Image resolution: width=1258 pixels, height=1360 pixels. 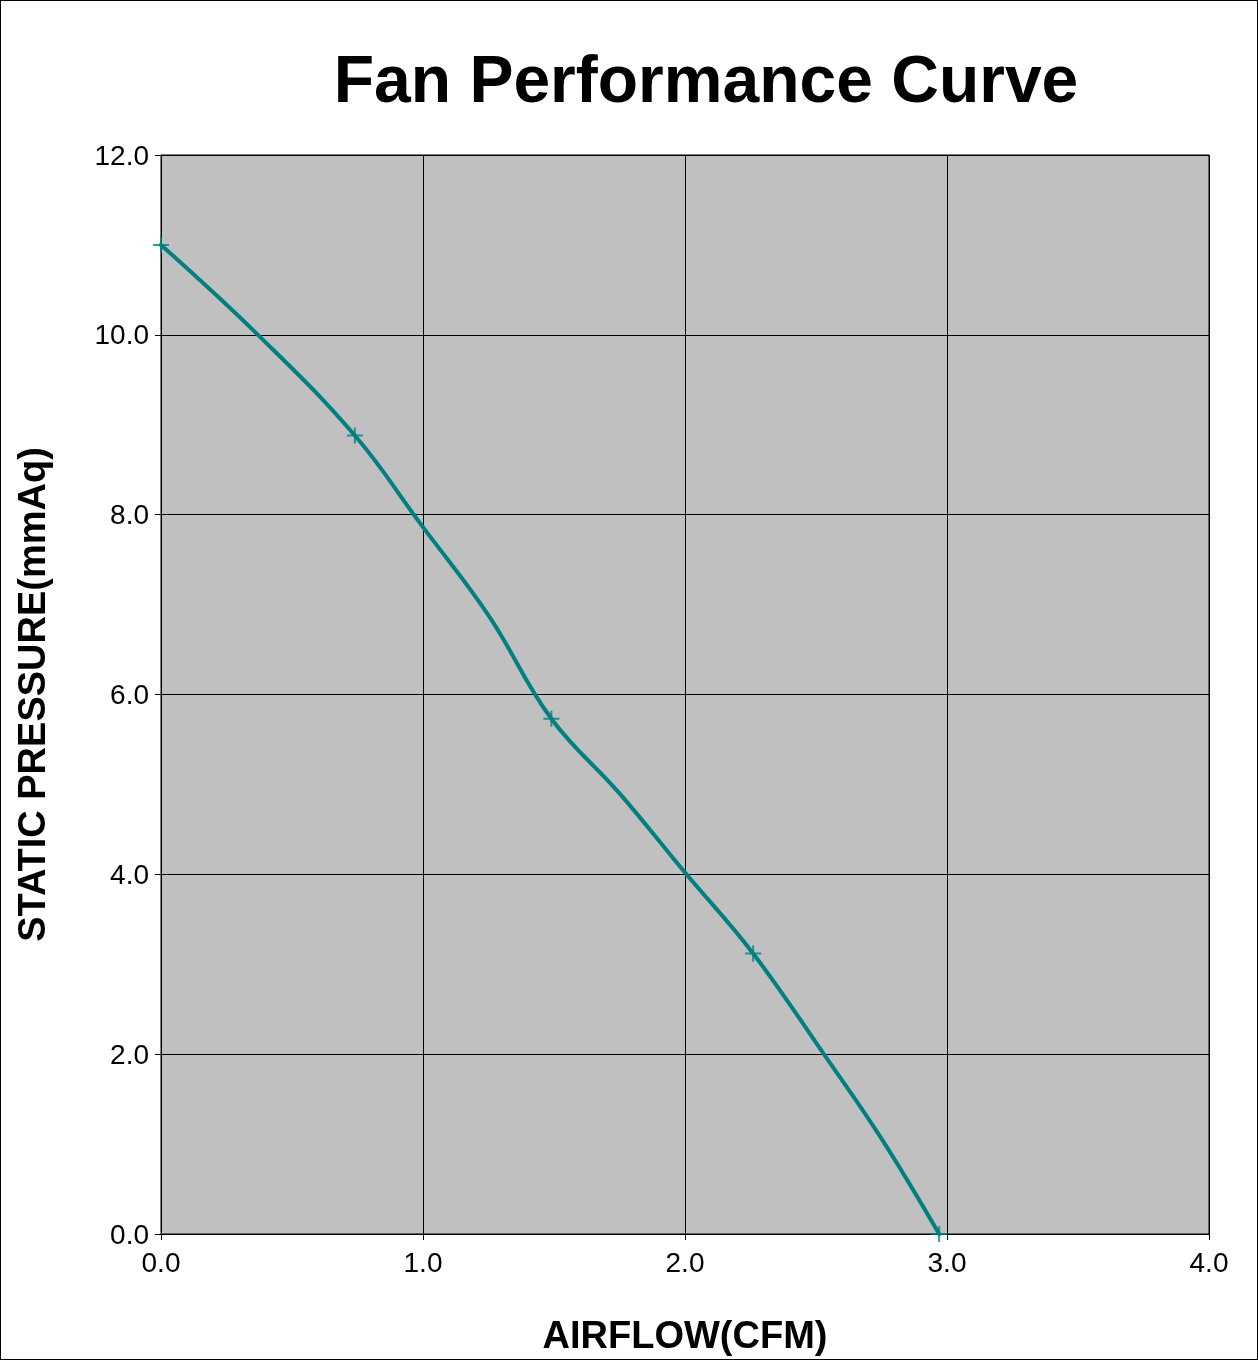 I want to click on x-tick-label: 3.0, so click(x=947, y=1262).